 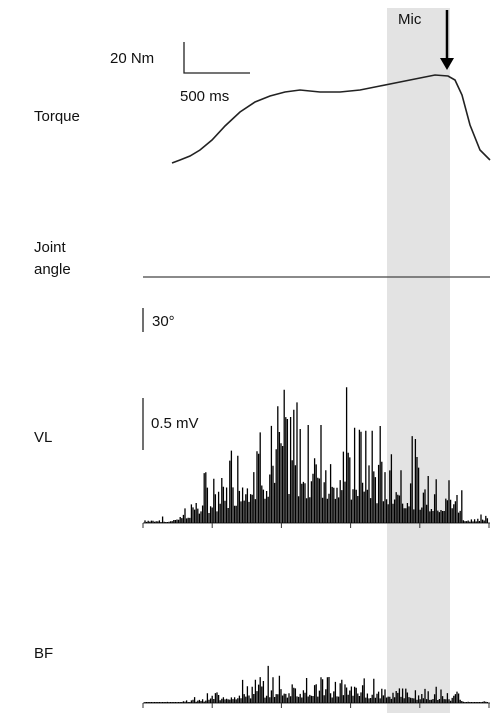 What do you see at coordinates (163, 321) in the screenshot?
I see `angle-scale-label: 30°` at bounding box center [163, 321].